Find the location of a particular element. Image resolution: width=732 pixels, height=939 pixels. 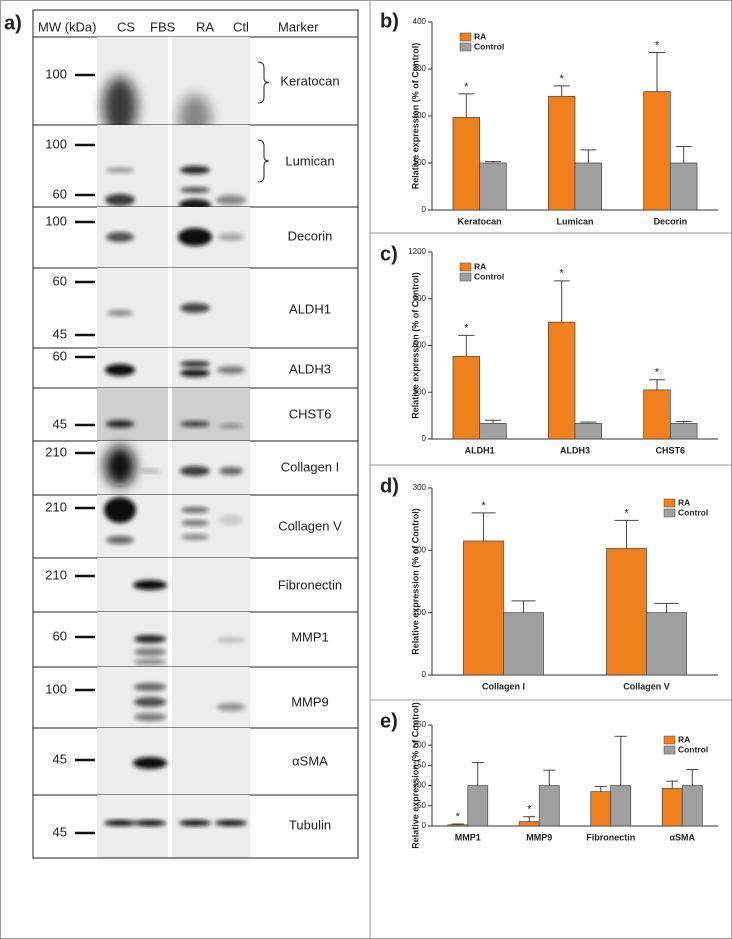

x-tick-label: Keratocan is located at coordinates (480, 221).